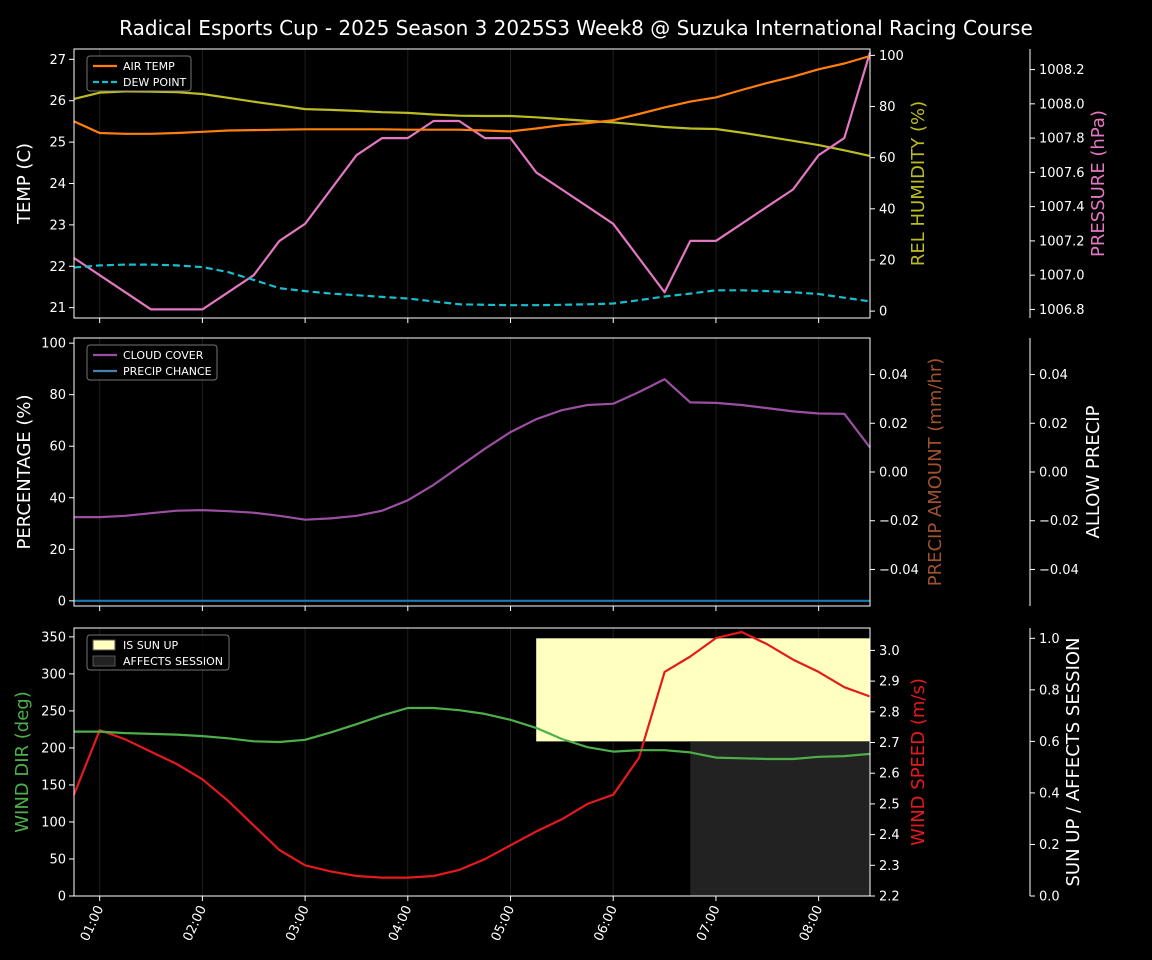  I want to click on outer-tick-label: 0.00, so click(1053, 473).